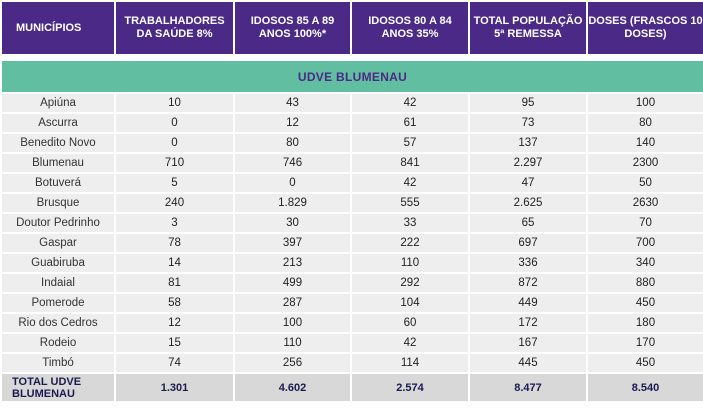 This screenshot has width=703, height=414. Describe the element at coordinates (174, 203) in the screenshot. I see `cell-trabalhadores: 240` at that location.